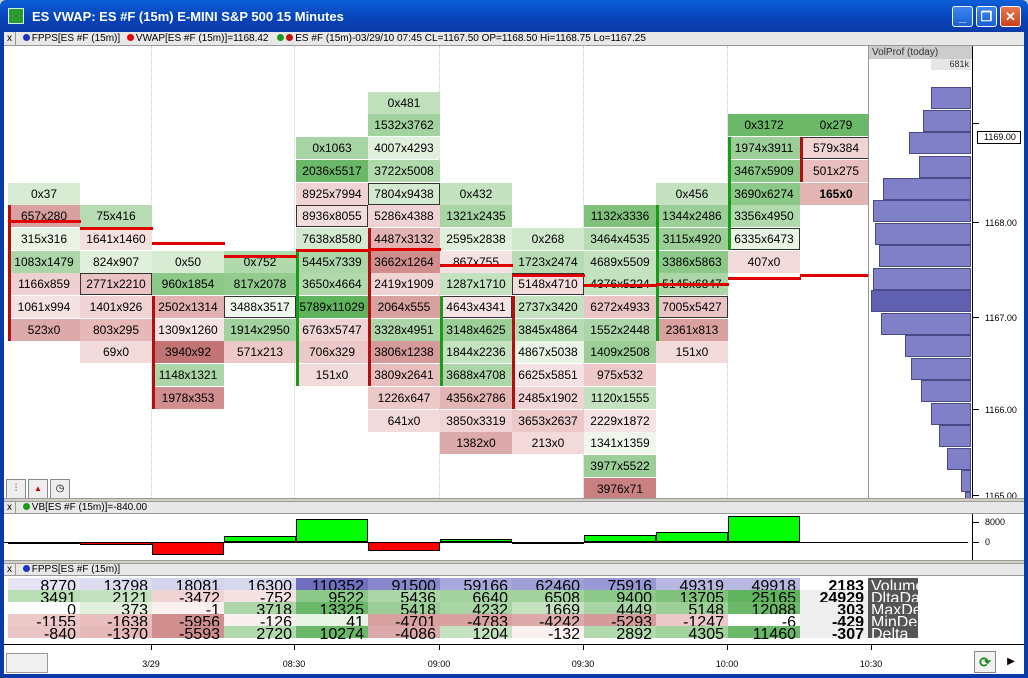  I want to click on footprint-cell: 3650x4664, so click(332, 284).